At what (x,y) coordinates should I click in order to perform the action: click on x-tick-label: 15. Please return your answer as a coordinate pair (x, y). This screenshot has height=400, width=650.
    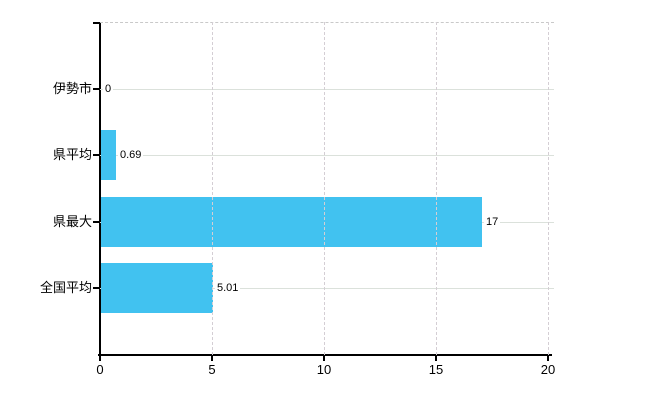
    Looking at the image, I should click on (436, 369).